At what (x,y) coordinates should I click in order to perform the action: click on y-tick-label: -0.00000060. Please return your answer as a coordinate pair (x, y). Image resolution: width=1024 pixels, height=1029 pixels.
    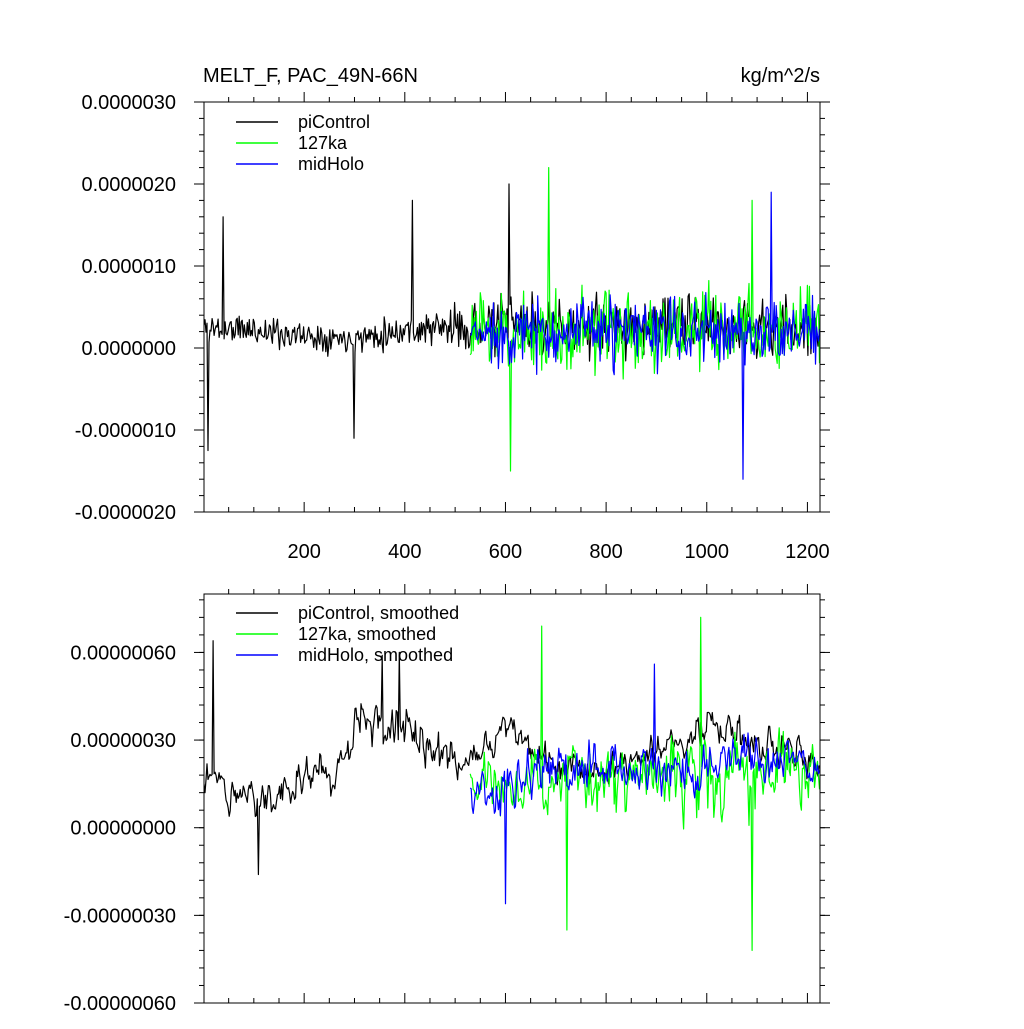
    Looking at the image, I should click on (120, 1004).